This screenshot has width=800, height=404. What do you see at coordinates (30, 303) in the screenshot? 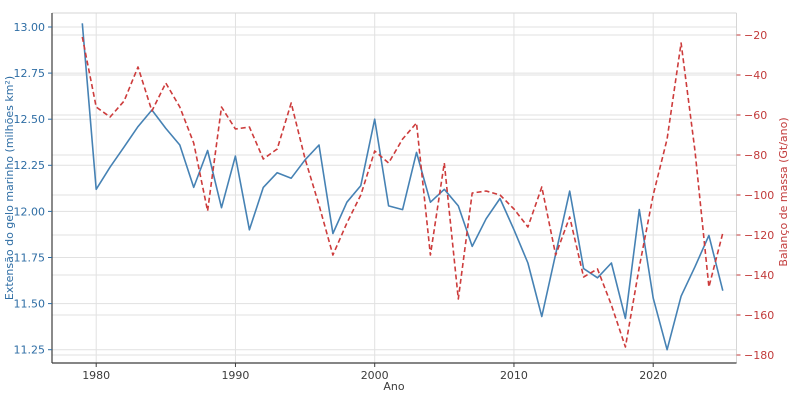
I see `left-tick-label: 11.50` at bounding box center [30, 303].